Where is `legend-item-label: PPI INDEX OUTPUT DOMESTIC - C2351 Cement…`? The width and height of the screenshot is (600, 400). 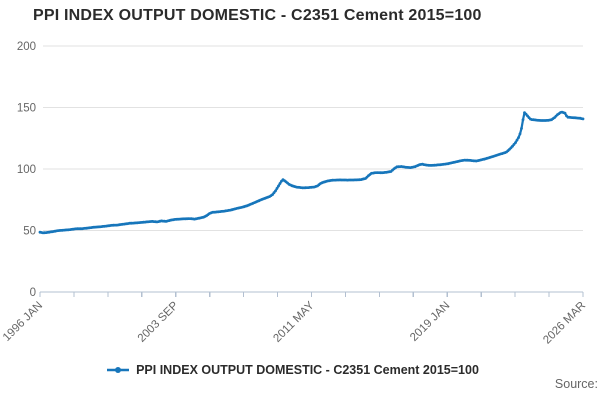
legend-item-label: PPI INDEX OUTPUT DOMESTIC - C2351 Cement… is located at coordinates (307, 370).